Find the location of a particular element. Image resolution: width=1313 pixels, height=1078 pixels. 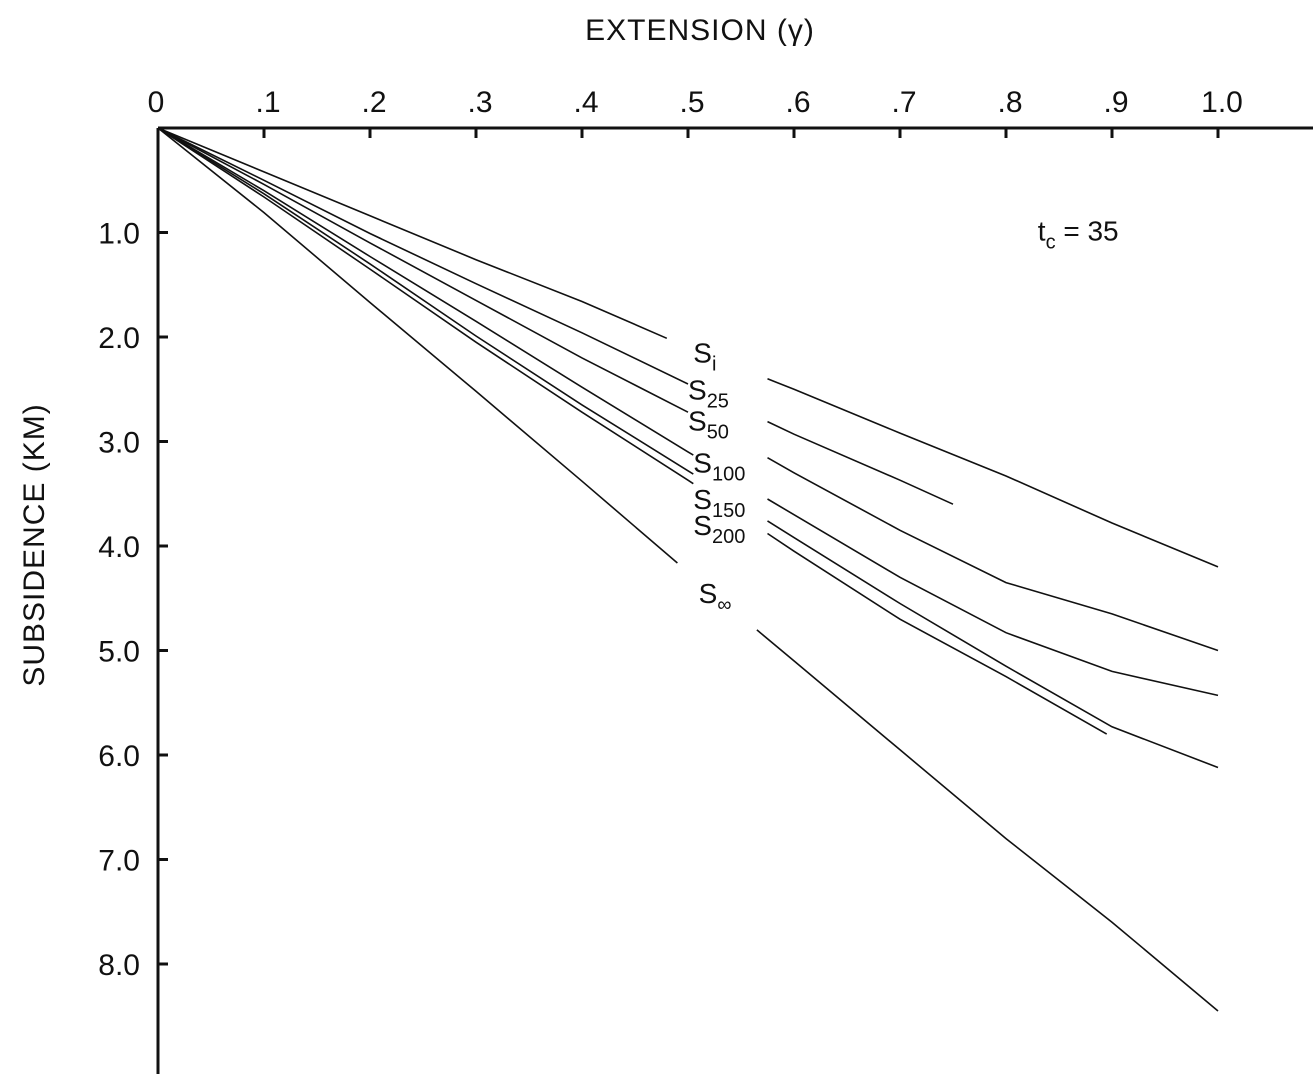

x-tick-label: .6 is located at coordinates (797, 102).